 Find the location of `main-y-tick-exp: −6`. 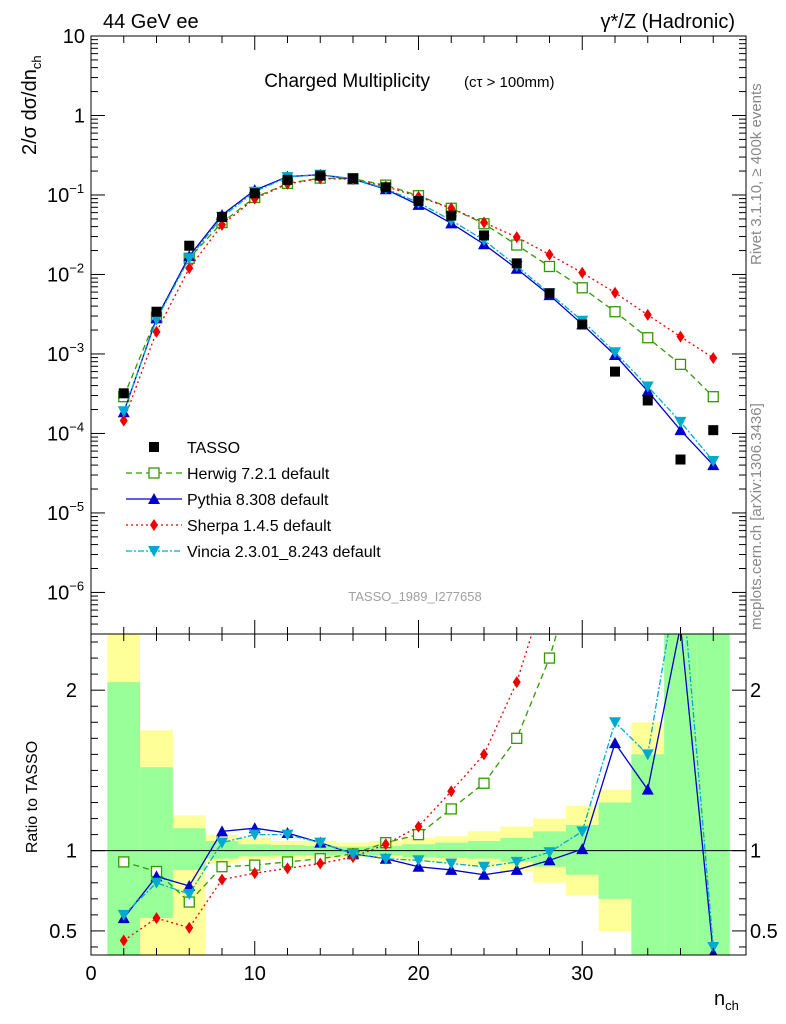

main-y-tick-exp: −6 is located at coordinates (76, 585).